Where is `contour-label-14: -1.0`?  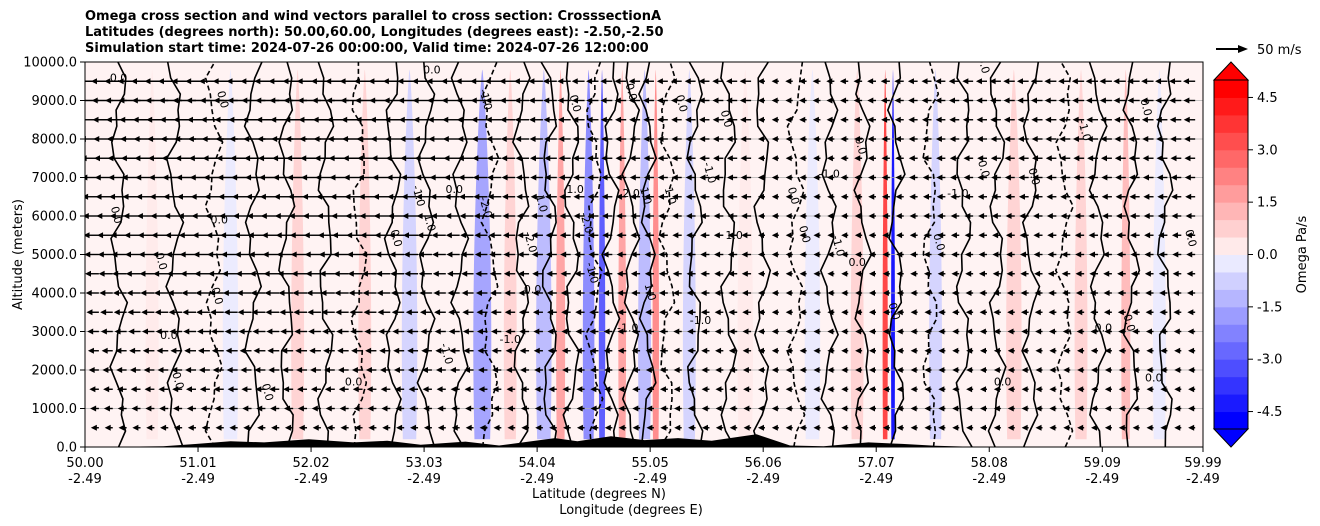
contour-label-14: -1.0 is located at coordinates (446, 354).